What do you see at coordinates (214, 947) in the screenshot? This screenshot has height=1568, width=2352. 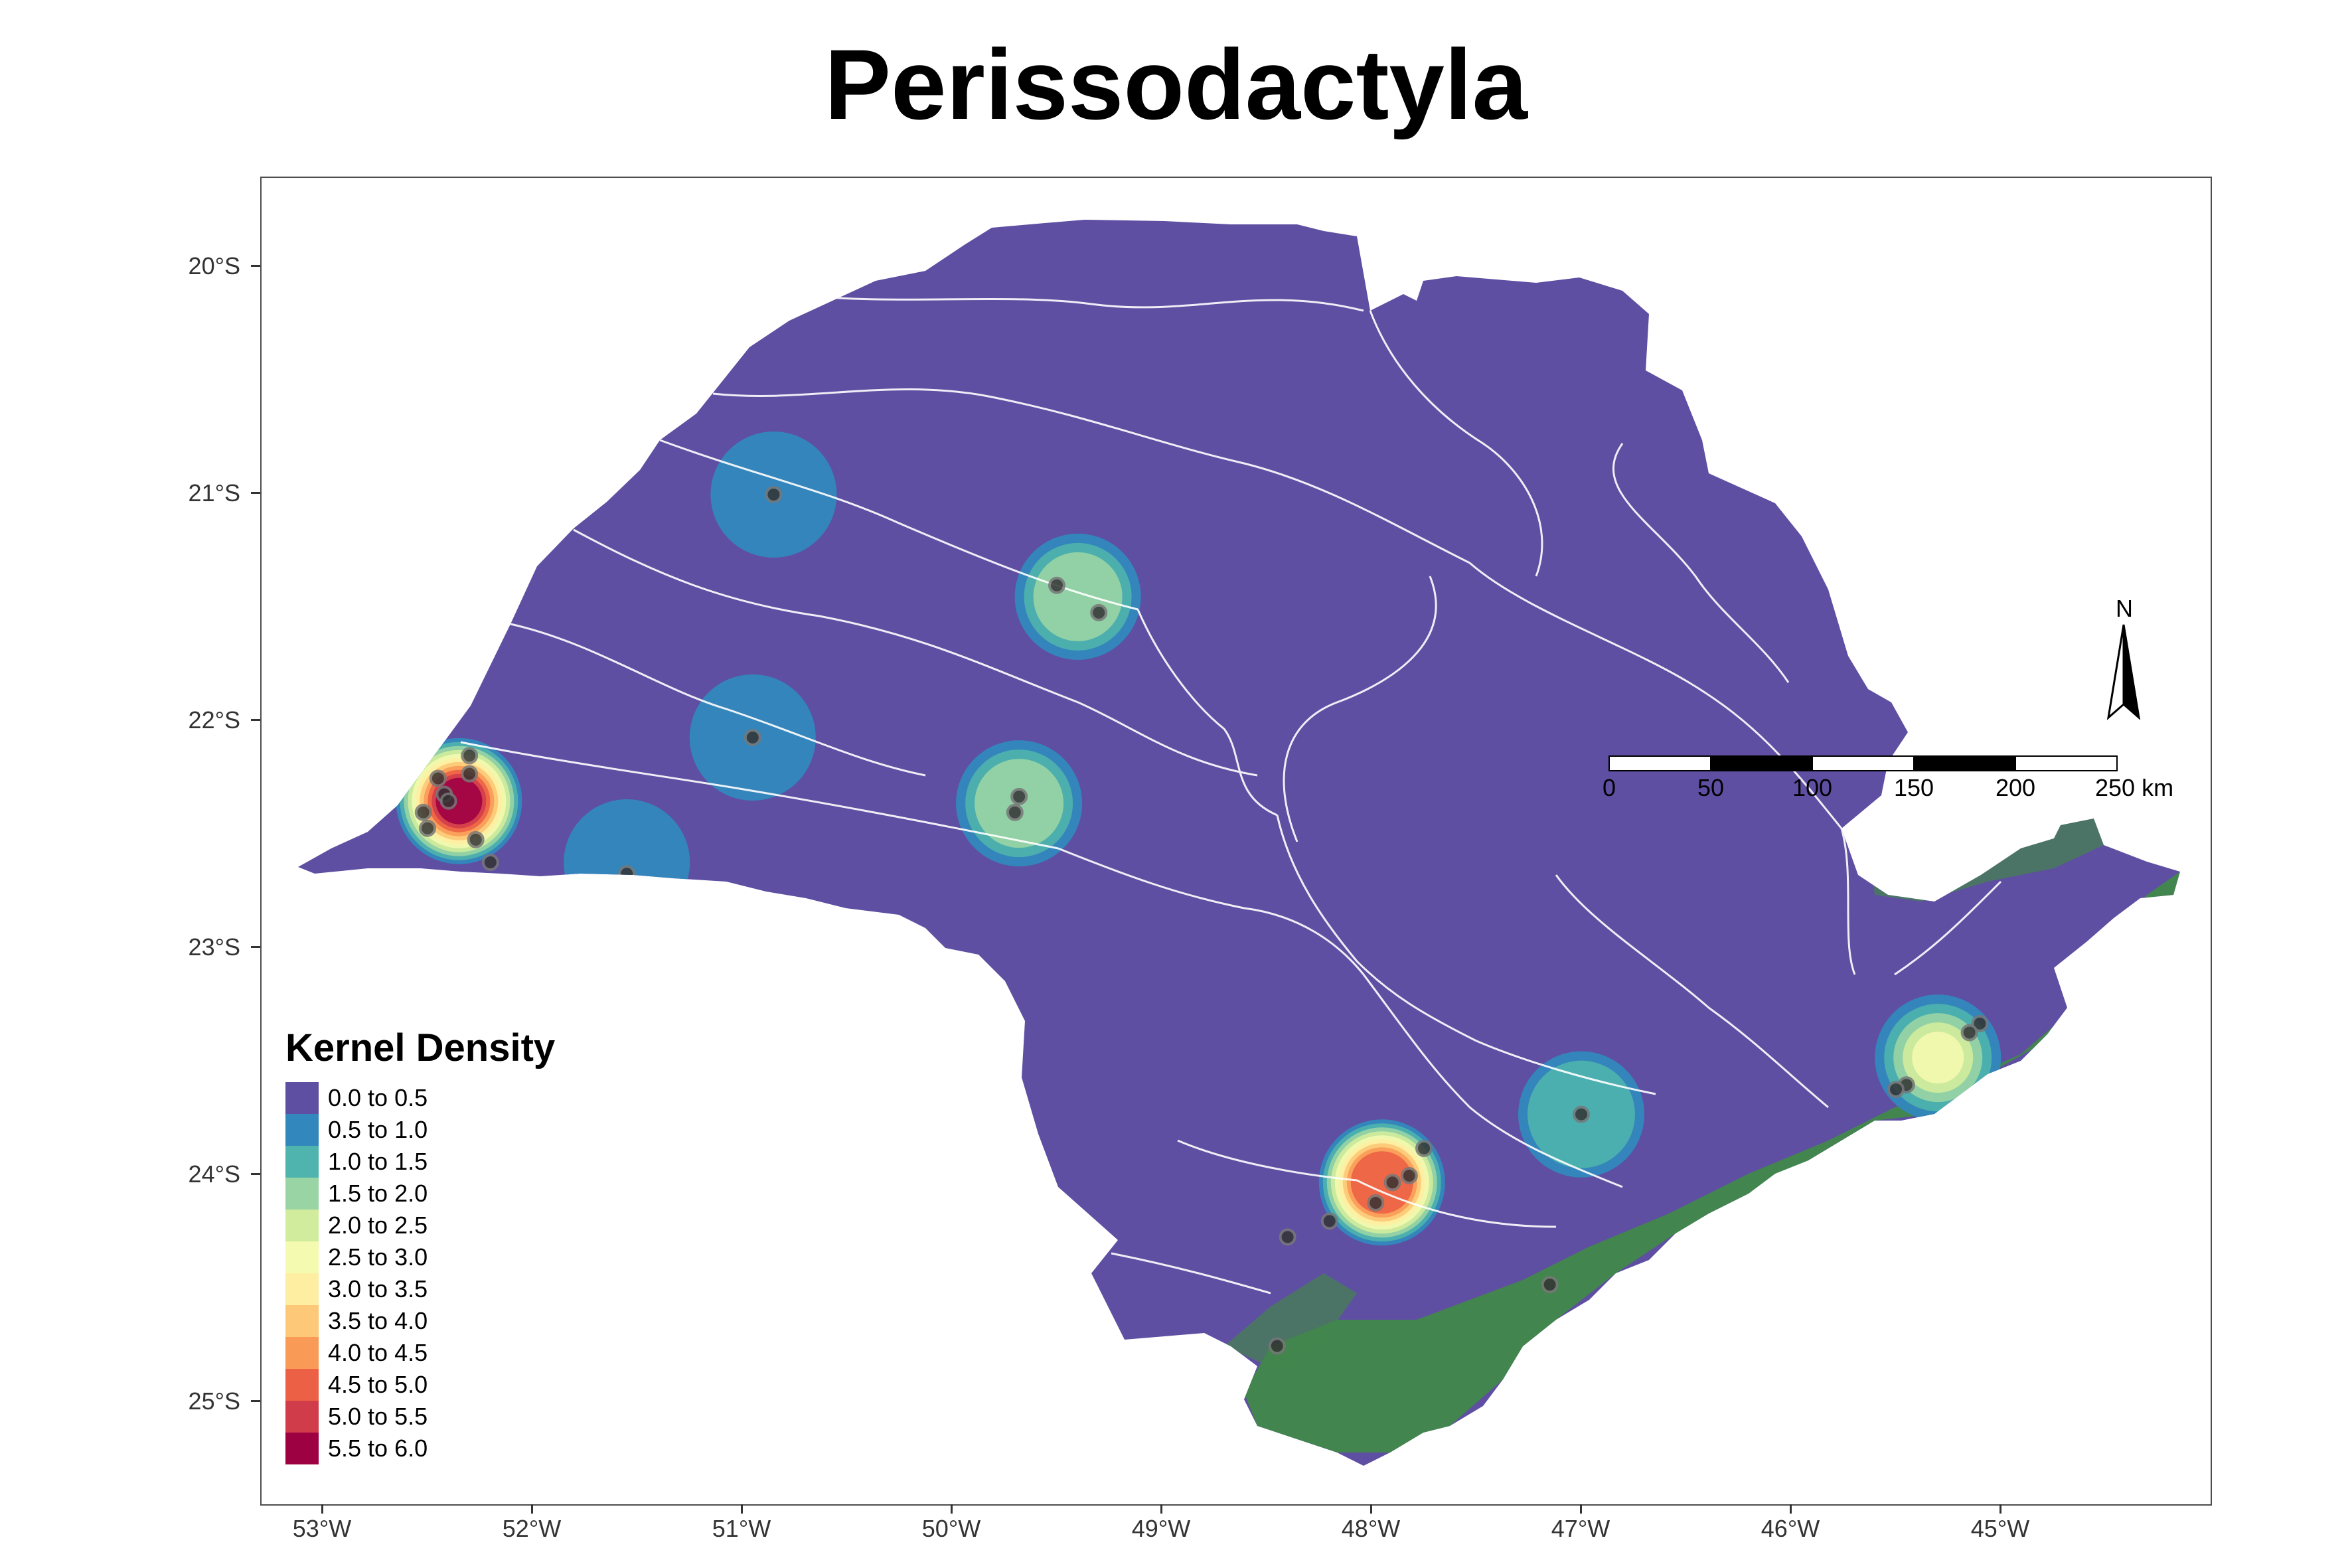 I see `y-tick-label: 23°S` at bounding box center [214, 947].